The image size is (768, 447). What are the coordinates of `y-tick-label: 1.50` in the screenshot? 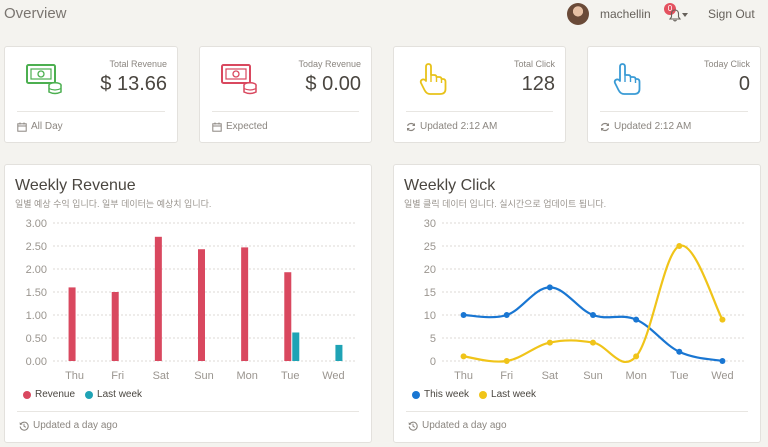 It's located at (36, 293).